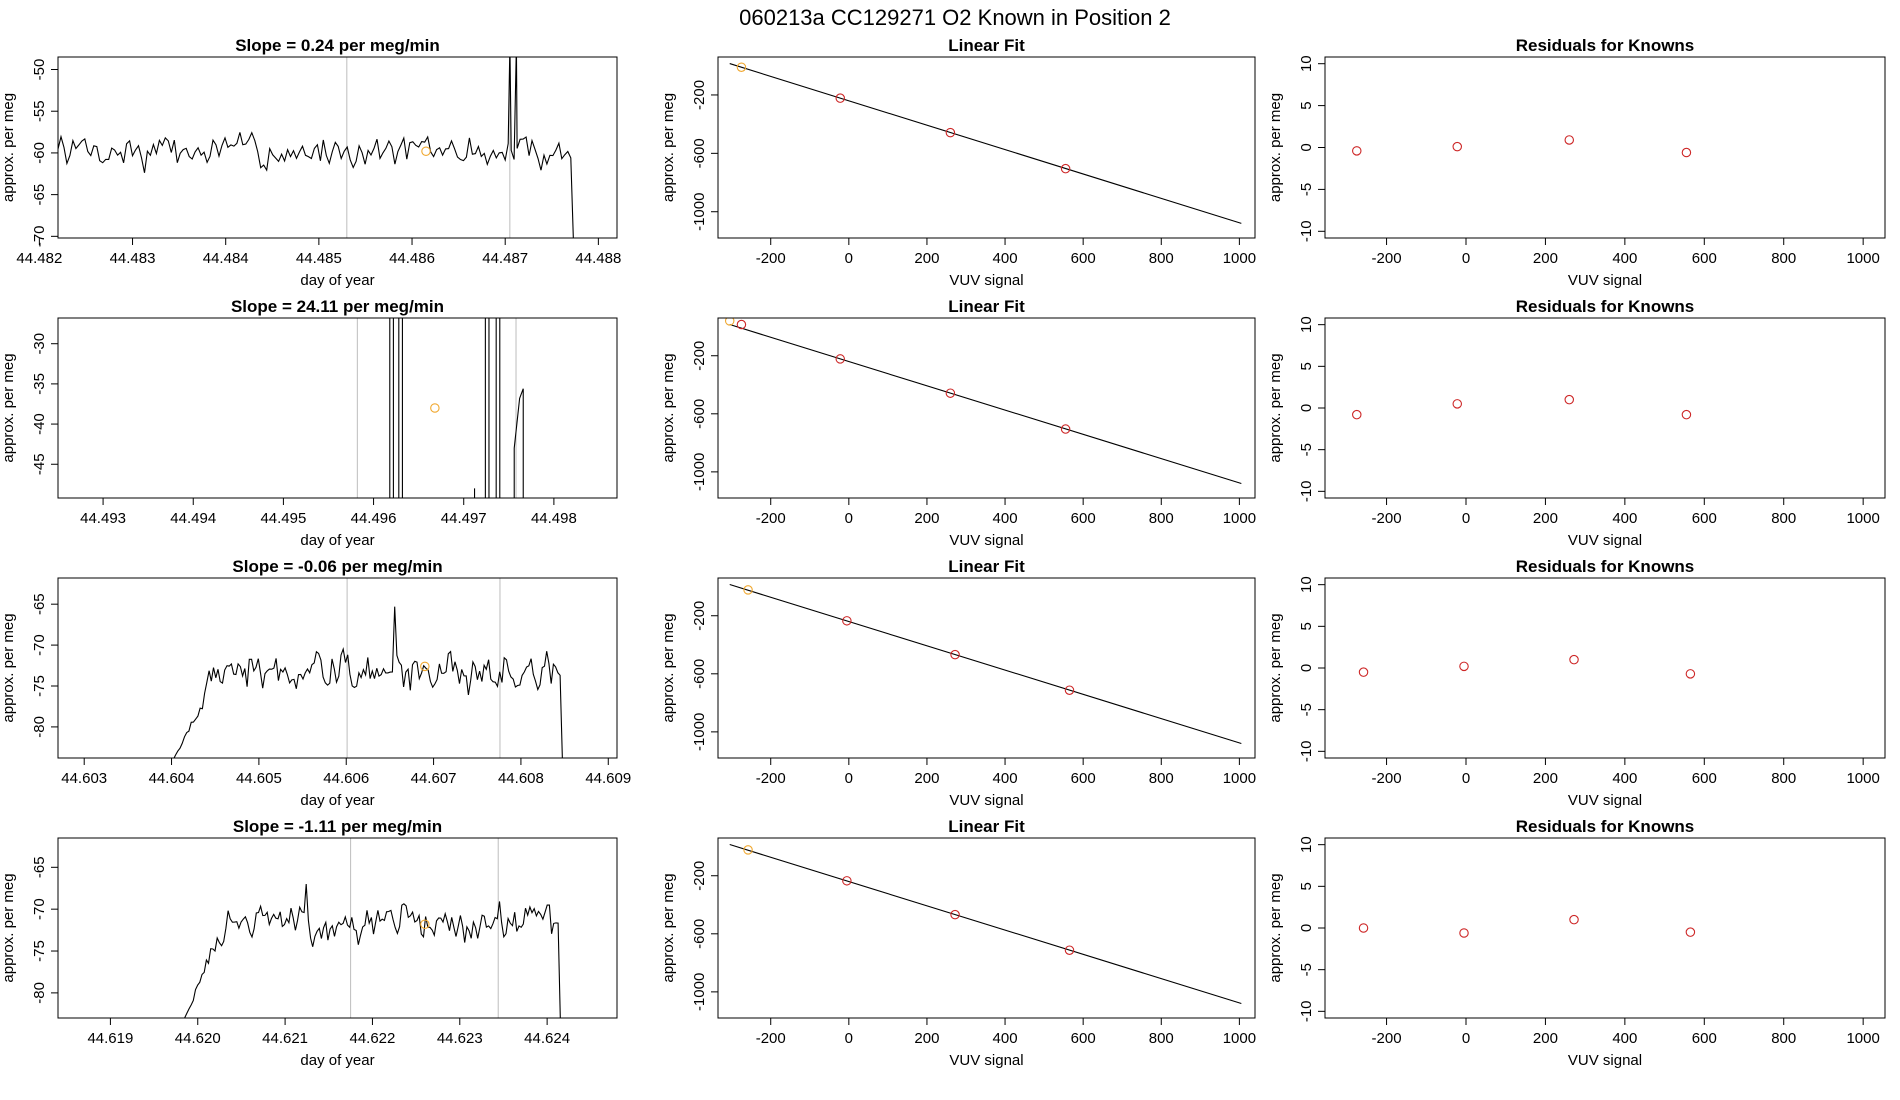 The width and height of the screenshot is (1900, 1100). What do you see at coordinates (172, 778) in the screenshot?
I see `x-tick-label: 44.604` at bounding box center [172, 778].